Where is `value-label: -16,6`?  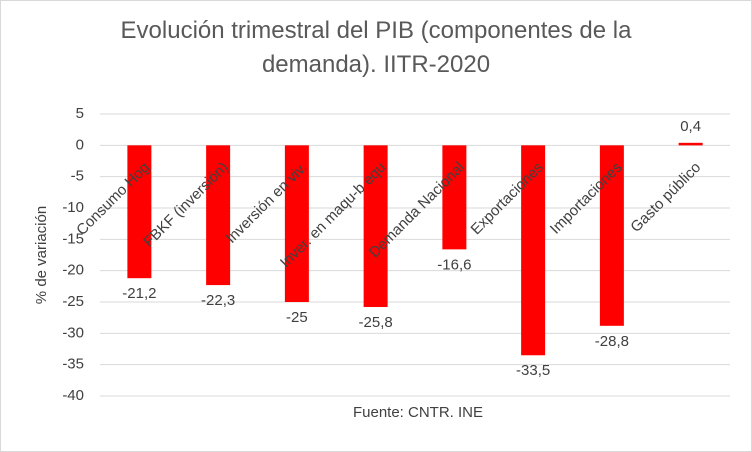
value-label: -16,6 is located at coordinates (454, 264).